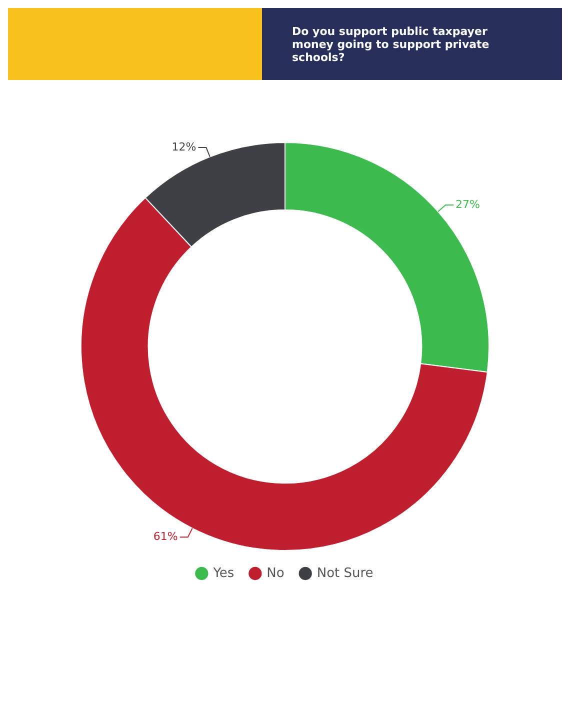  I want to click on data-label: 61%, so click(165, 537).